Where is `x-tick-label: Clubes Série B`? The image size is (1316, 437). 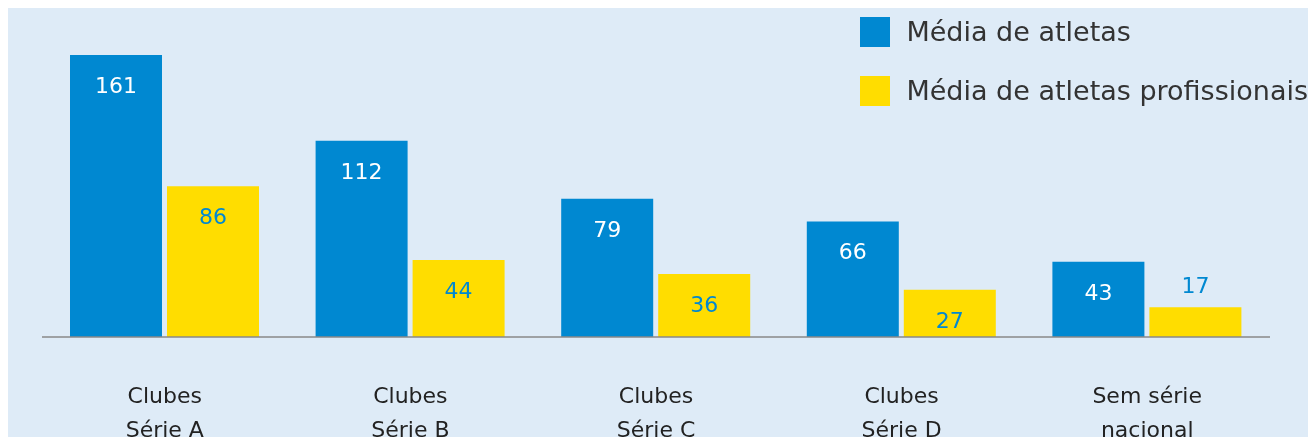
x-tick-label: Clubes Série B is located at coordinates (410, 410).